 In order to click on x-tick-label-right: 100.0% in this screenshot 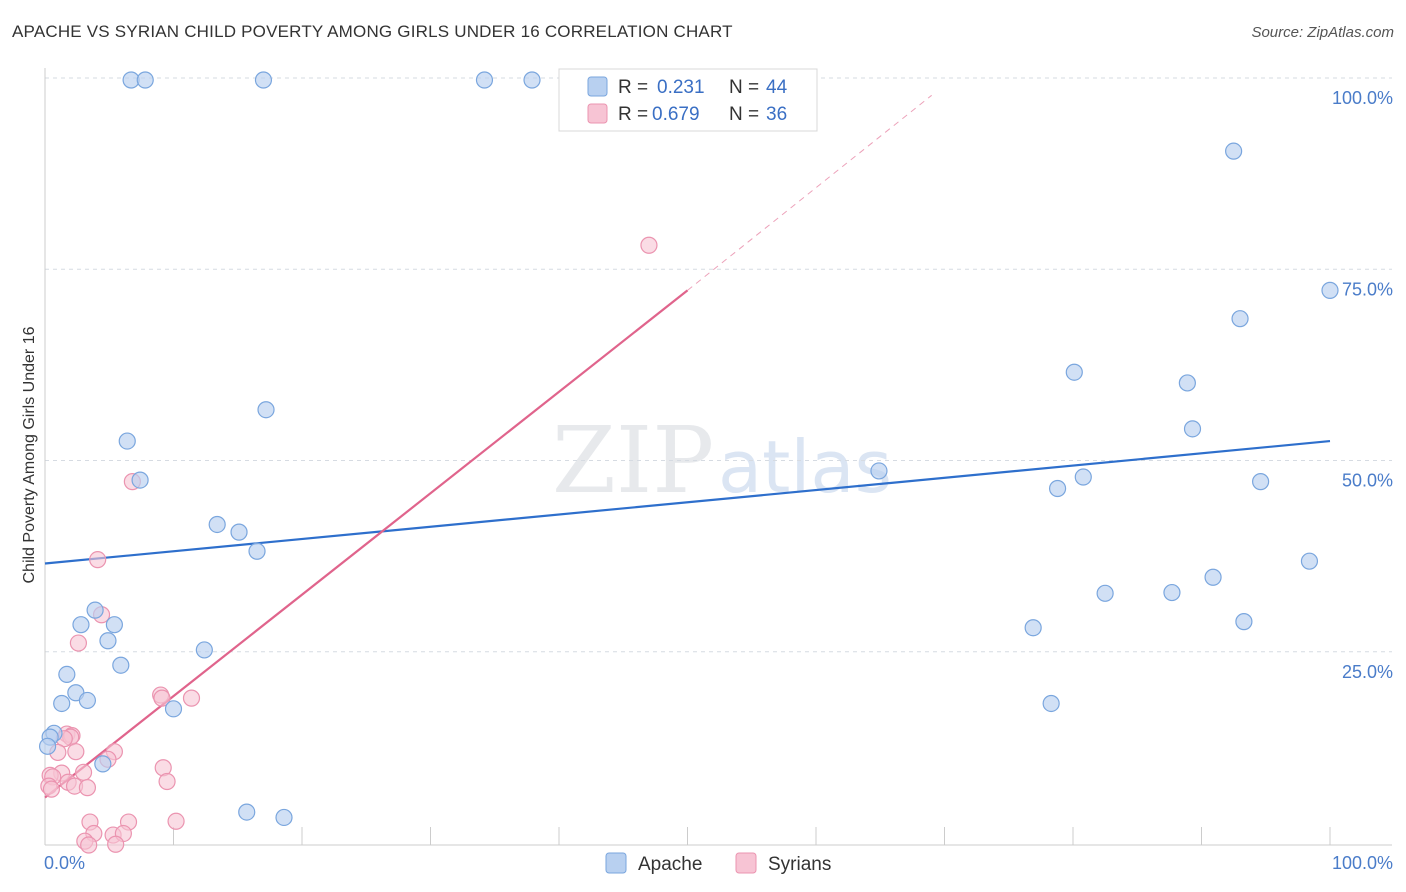, I will do `click(1362, 863)`.